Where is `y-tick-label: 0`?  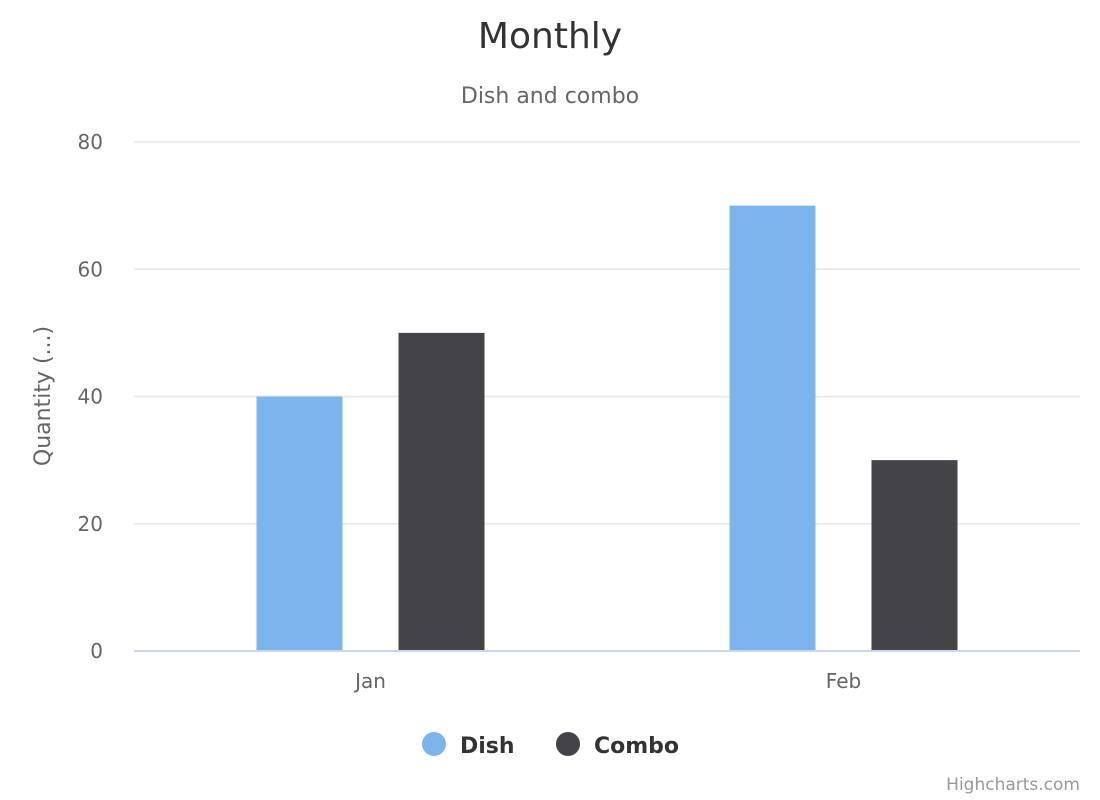
y-tick-label: 0 is located at coordinates (96, 651).